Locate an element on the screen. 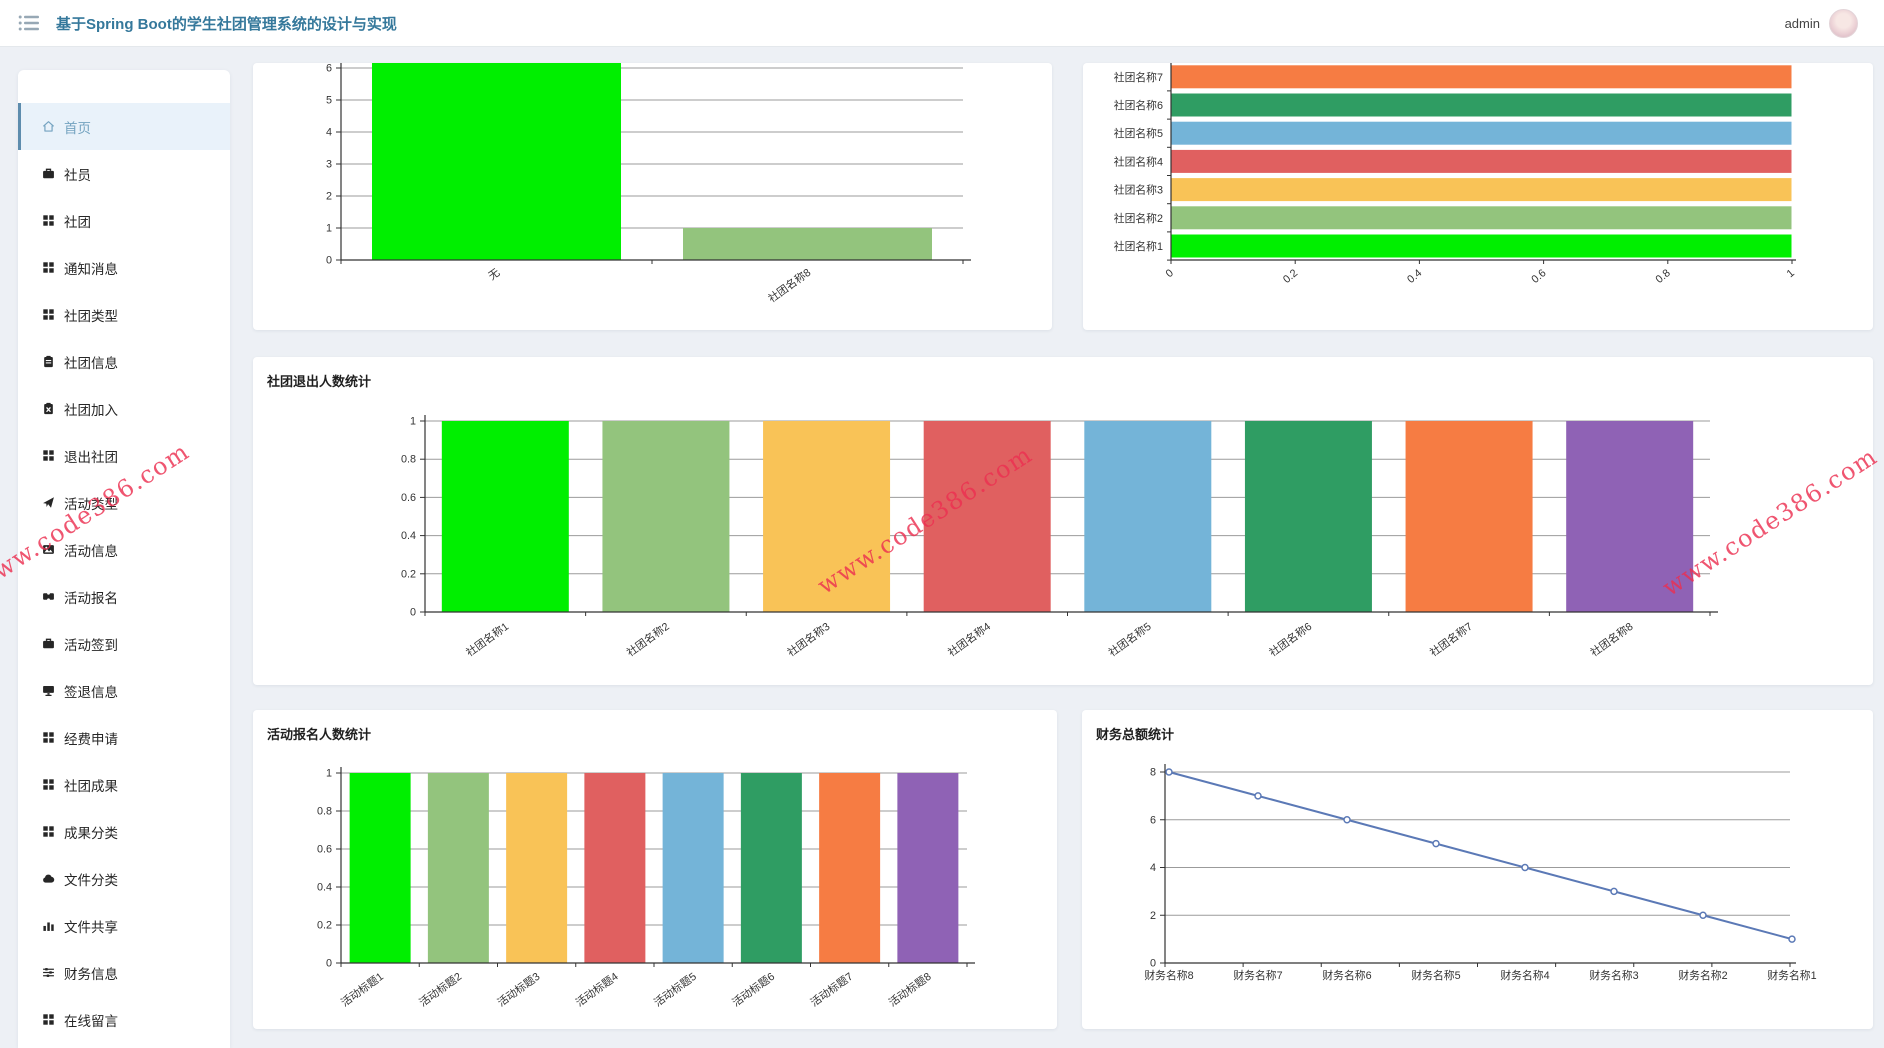 The height and width of the screenshot is (1048, 1884). svg-text: 社团名称2 is located at coordinates (1138, 218).